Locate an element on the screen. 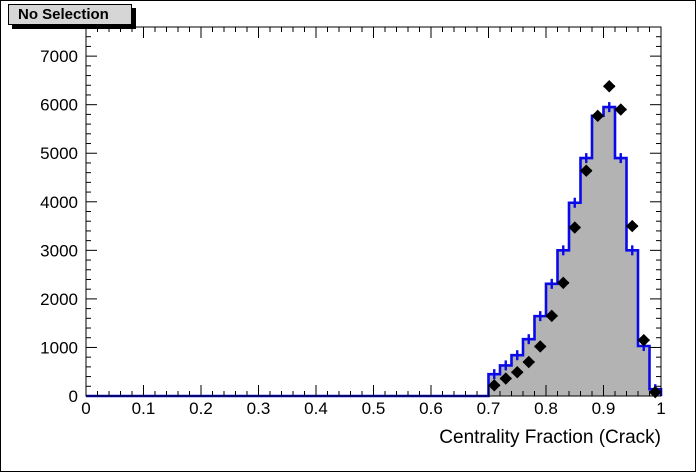 The image size is (696, 472). x-tick-label: 0.6 is located at coordinates (431, 408).